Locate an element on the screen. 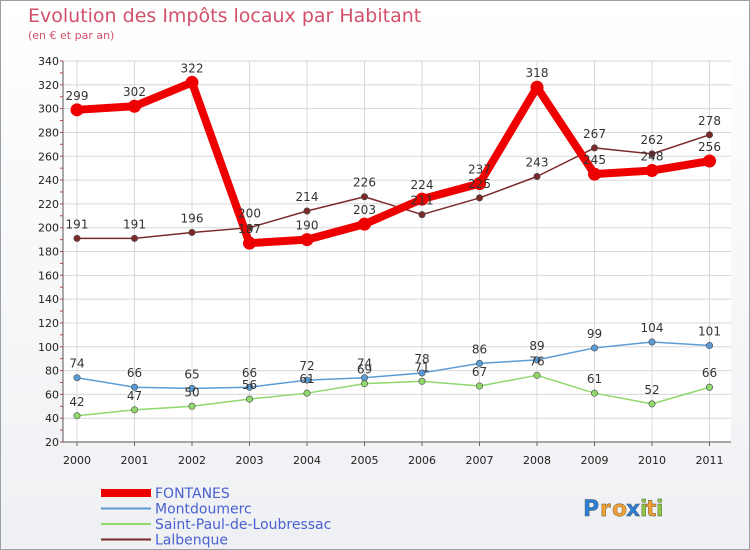 Image resolution: width=750 pixels, height=550 pixels. y-tick-label: 40 is located at coordinates (52, 418).